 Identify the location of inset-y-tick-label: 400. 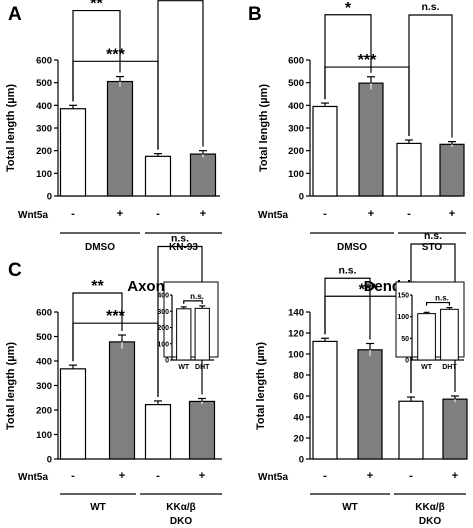
(163, 296).